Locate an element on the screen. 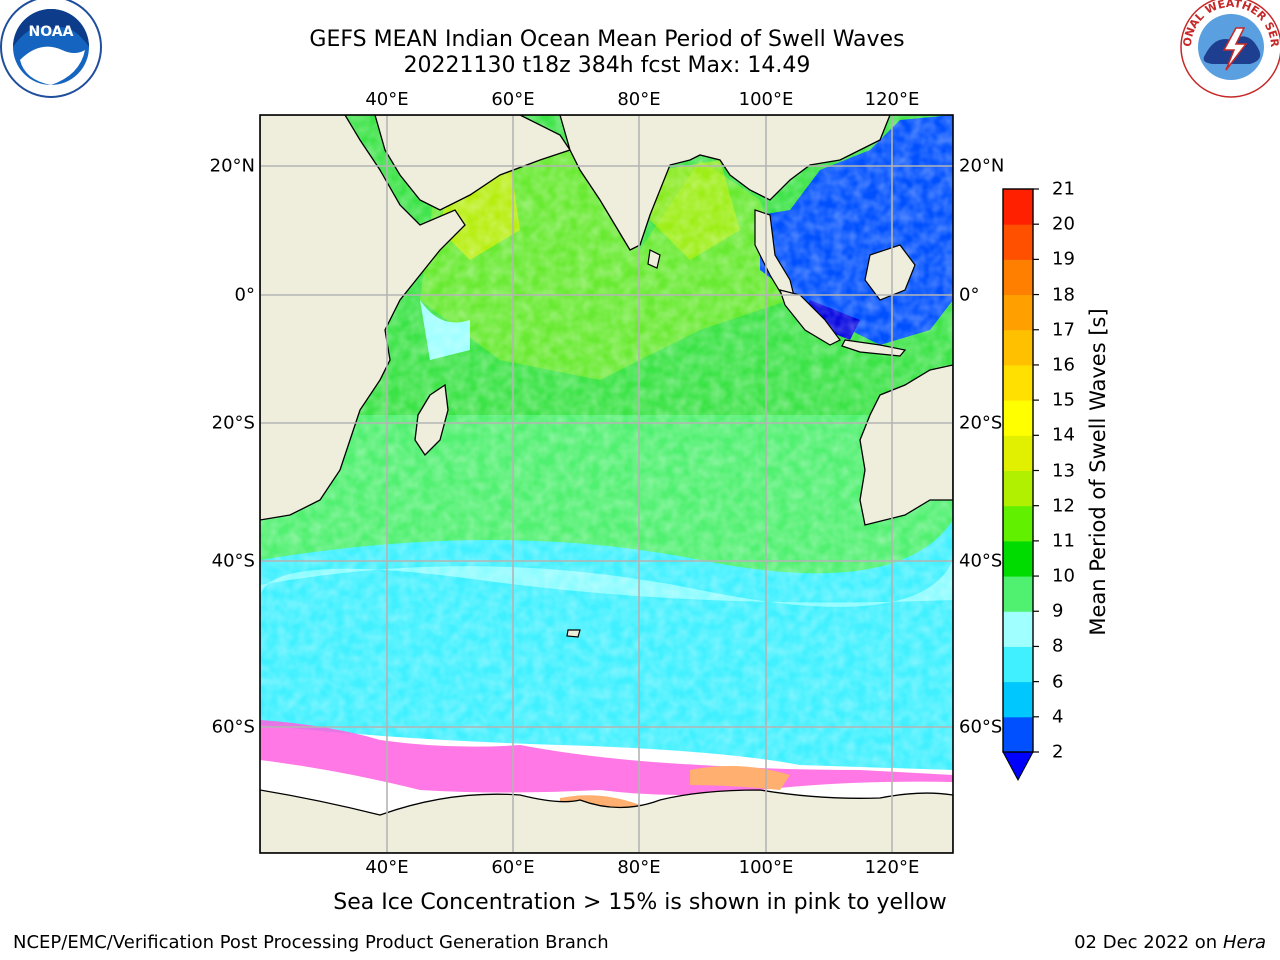 The image size is (1280, 960). lon-label-top: 100°E is located at coordinates (766, 99).